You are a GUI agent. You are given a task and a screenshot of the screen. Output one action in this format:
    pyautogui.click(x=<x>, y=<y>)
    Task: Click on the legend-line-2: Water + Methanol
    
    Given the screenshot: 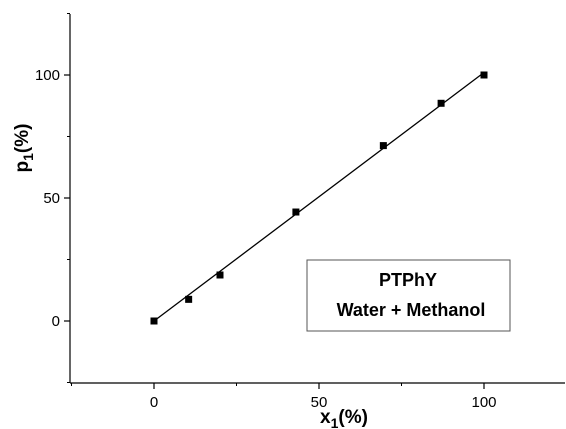 What is the action you would take?
    pyautogui.click(x=411, y=310)
    